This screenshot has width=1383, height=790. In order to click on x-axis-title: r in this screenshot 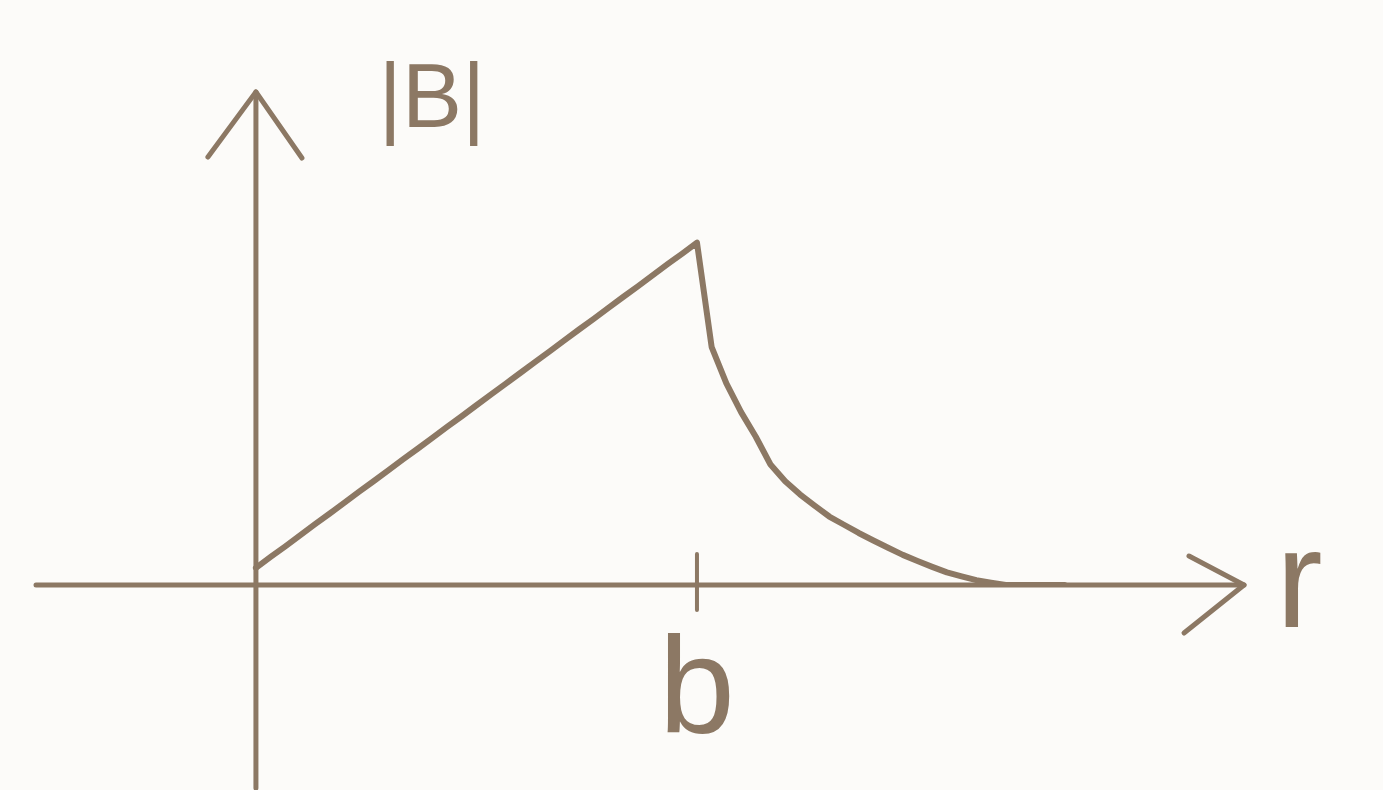, I will do `click(1299, 578)`.